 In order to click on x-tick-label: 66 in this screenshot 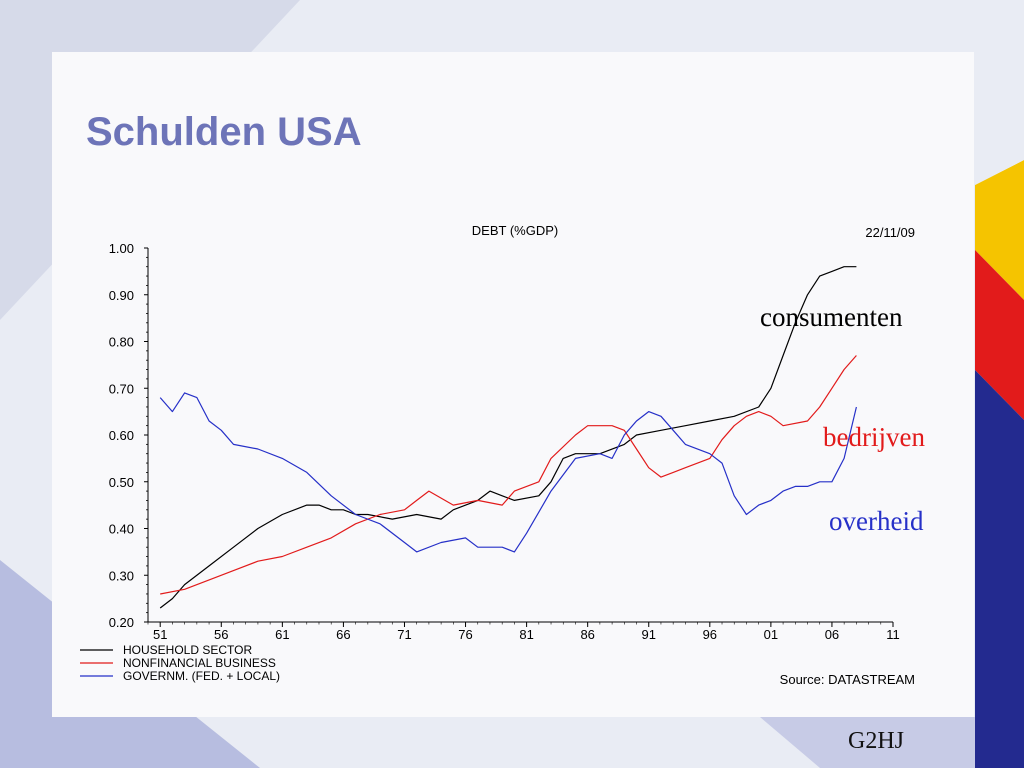, I will do `click(343, 634)`.